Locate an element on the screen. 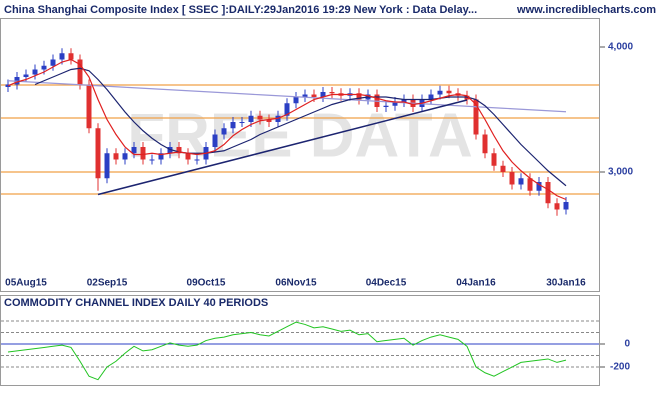 Image resolution: width=660 pixels, height=400 pixels. x-tick-label: 09Oct15 is located at coordinates (206, 283).